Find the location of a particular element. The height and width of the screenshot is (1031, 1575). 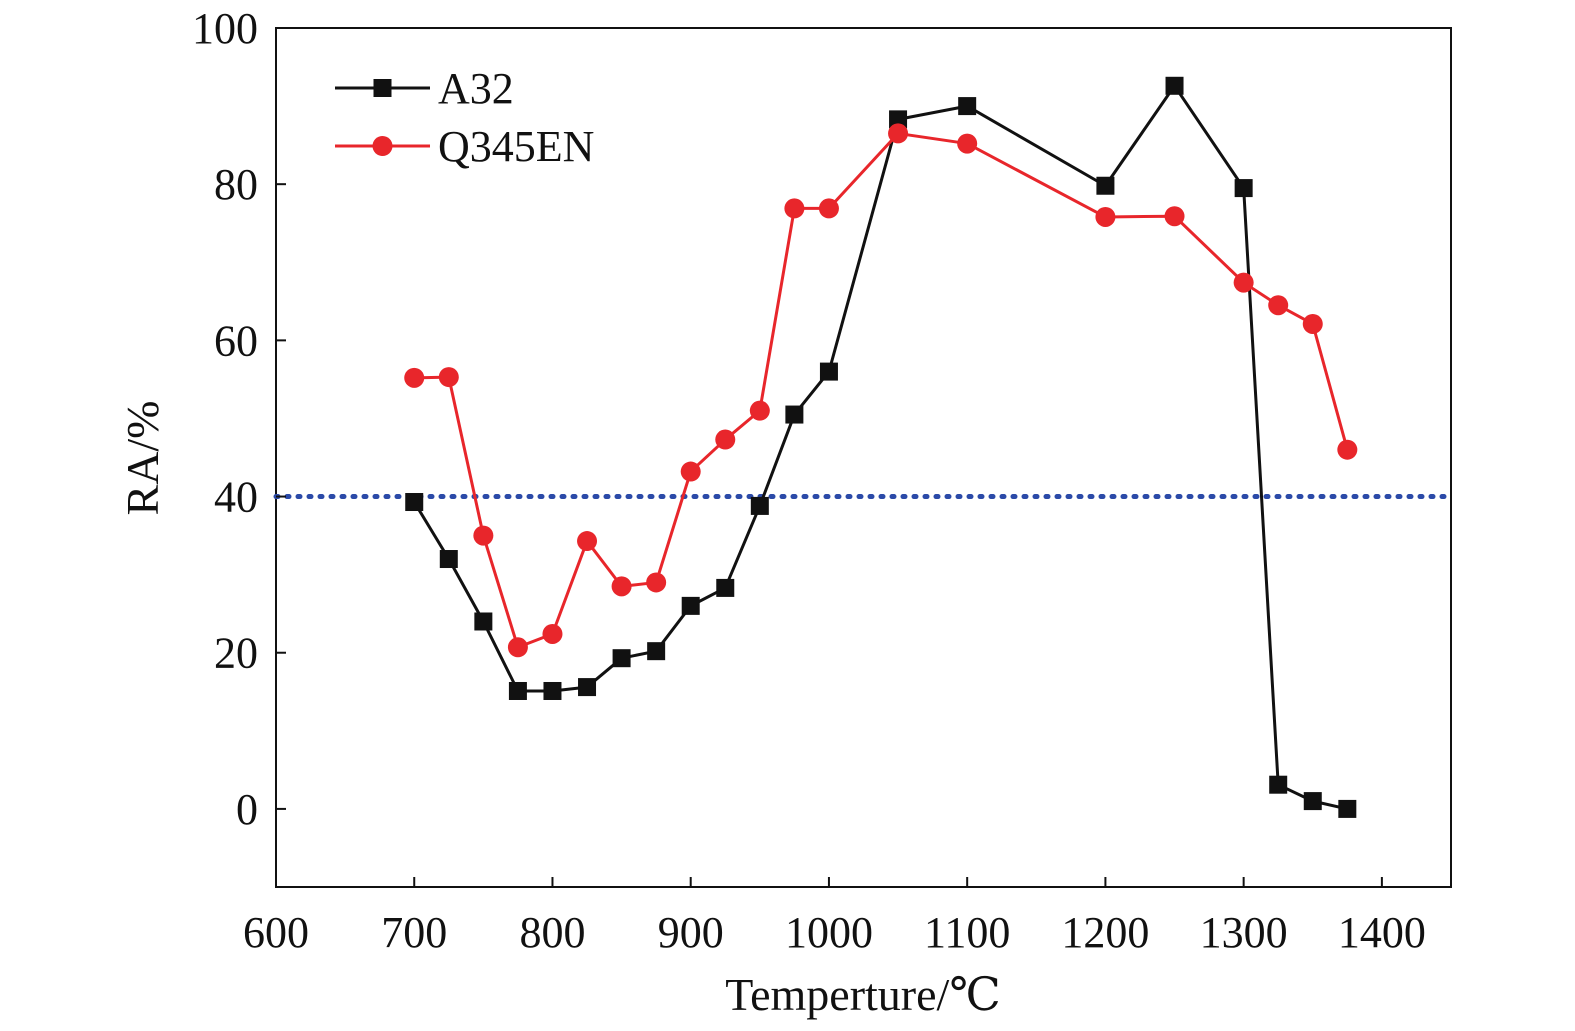

x-axis-title: Temperture/℃ is located at coordinates (863, 994).